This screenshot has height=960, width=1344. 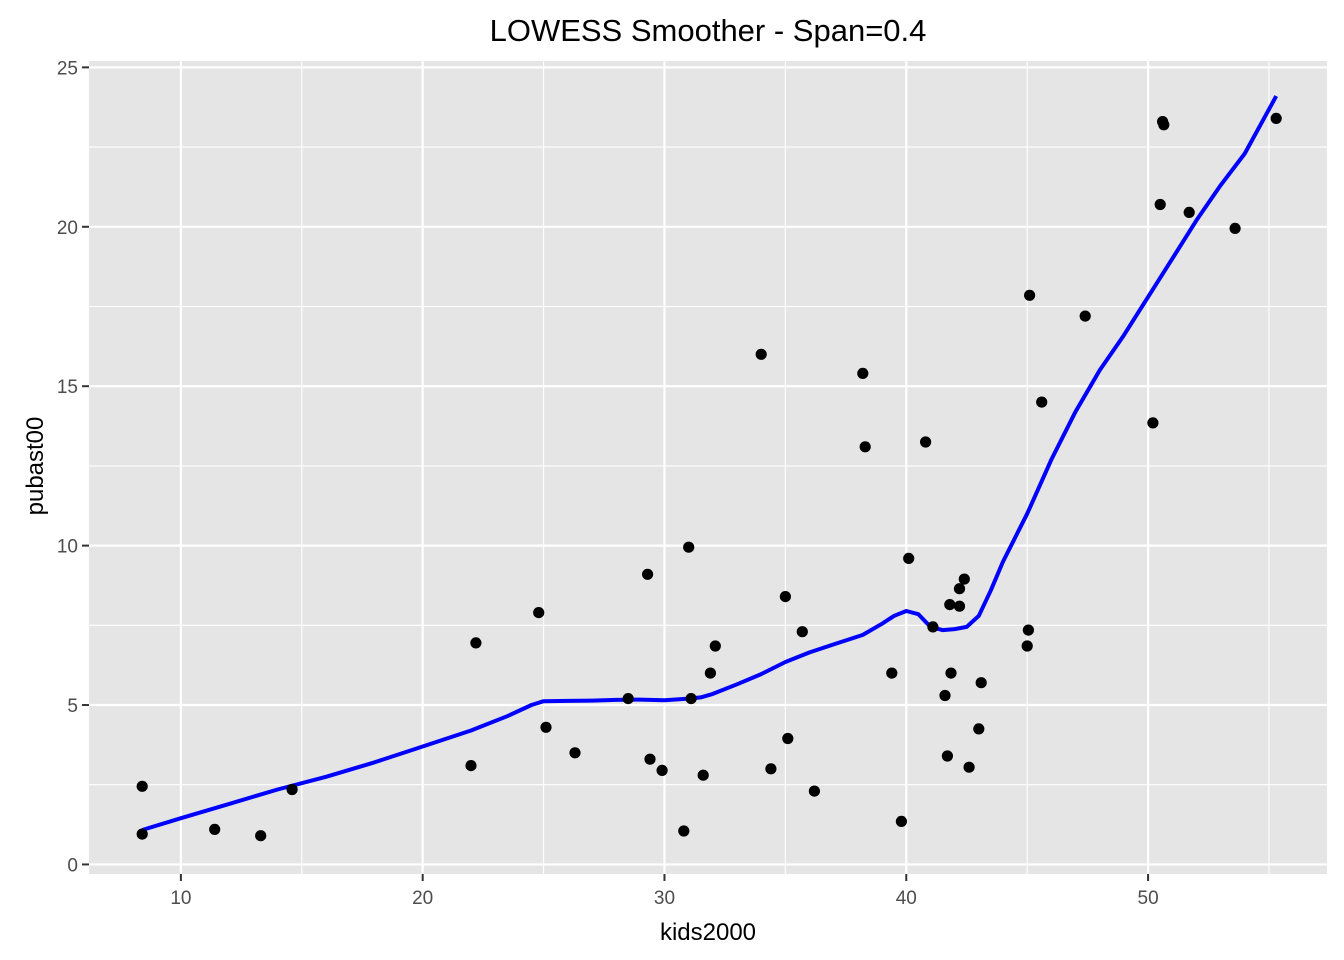 I want to click on y-tick-label: 15, so click(x=67, y=387).